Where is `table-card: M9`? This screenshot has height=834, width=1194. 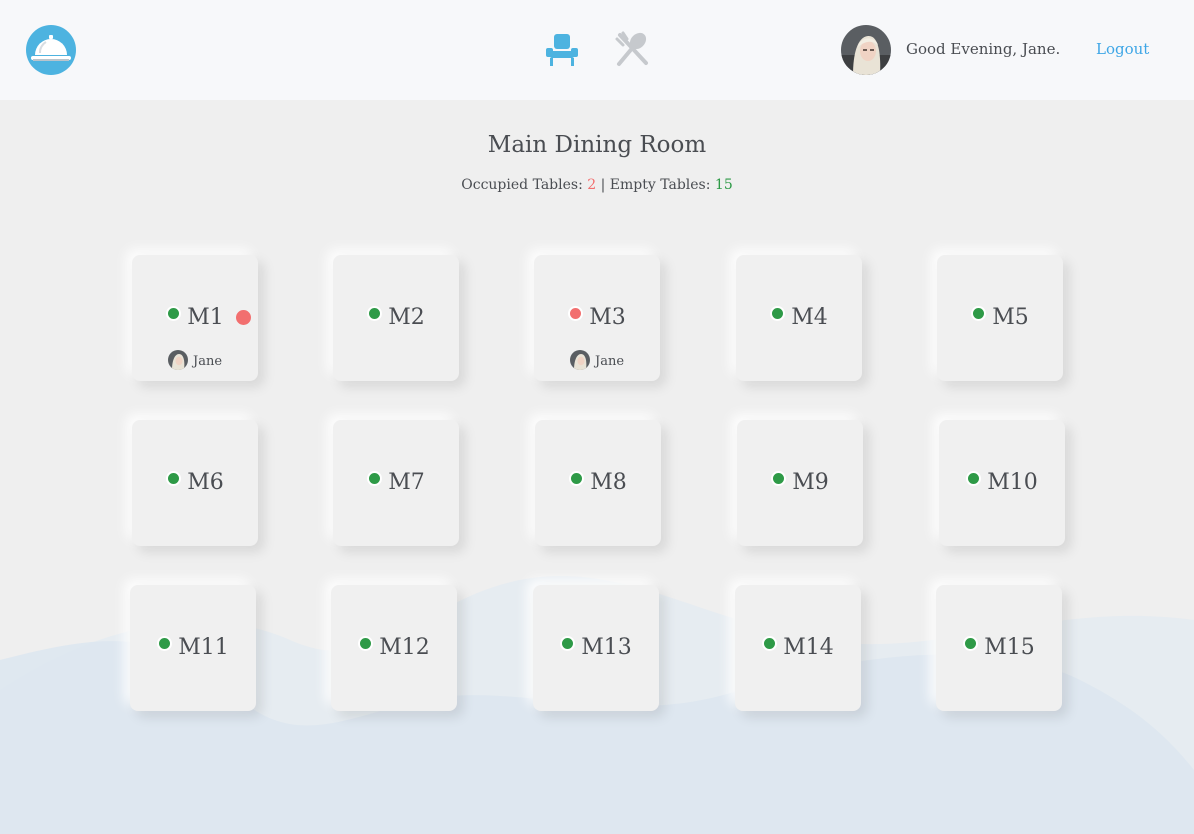
table-card: M9 is located at coordinates (800, 483).